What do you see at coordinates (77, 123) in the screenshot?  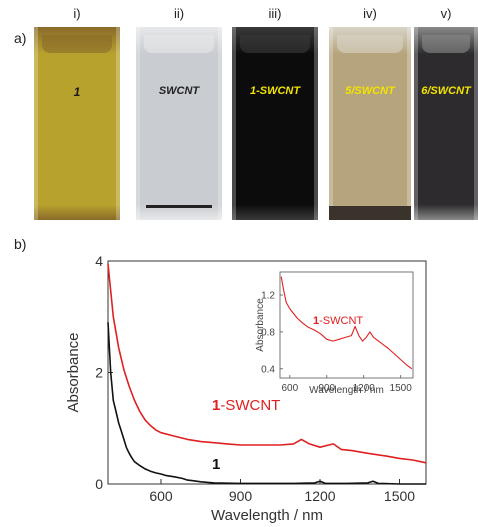 I see `vial-photo-1: 1` at bounding box center [77, 123].